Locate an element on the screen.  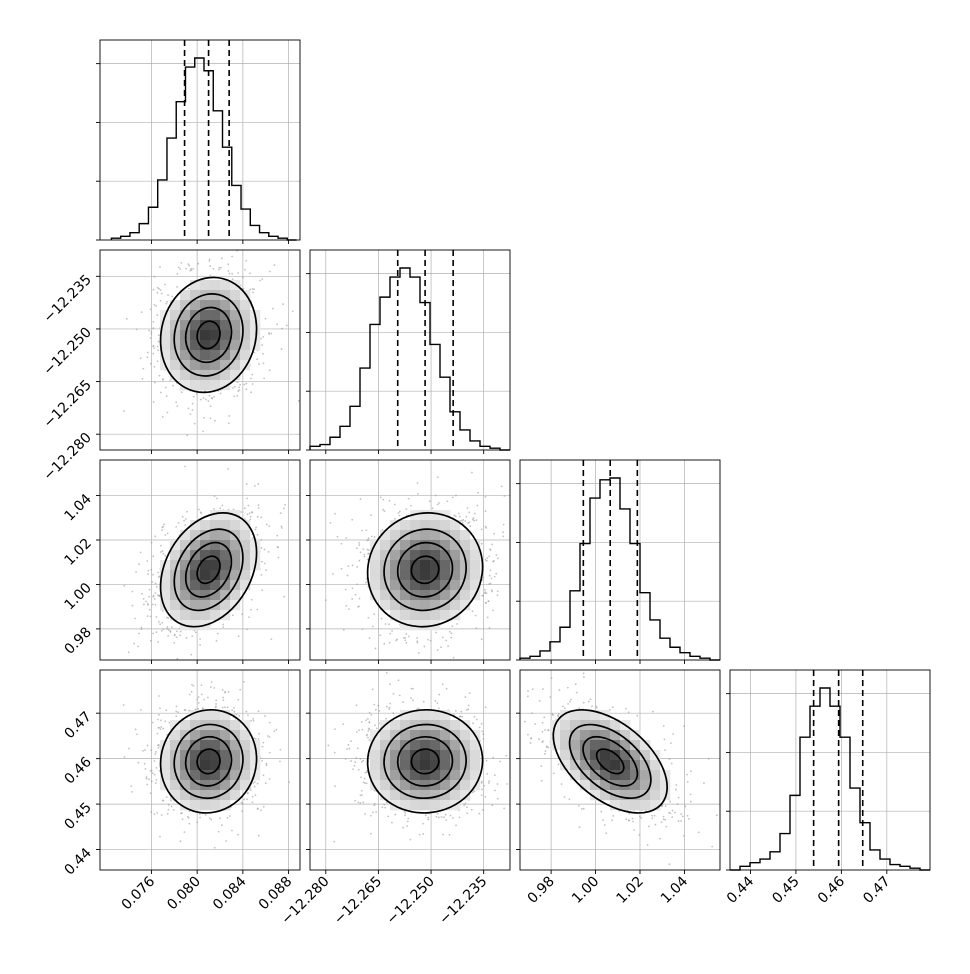
x-tick-label: 1.00 is located at coordinates (585, 890).